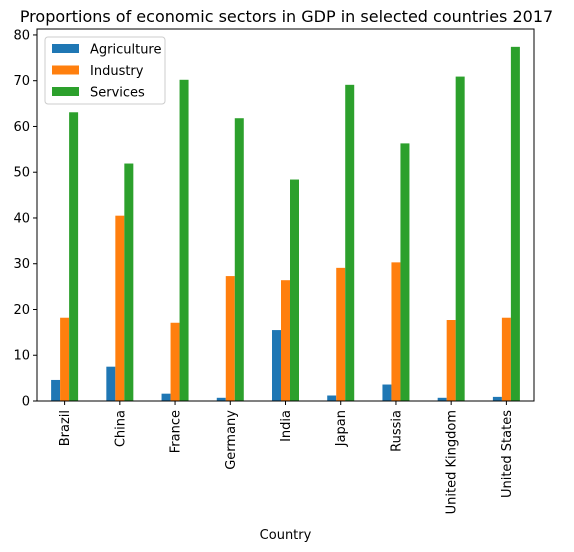 The width and height of the screenshot is (574, 552). Describe the element at coordinates (285, 340) in the screenshot. I see `bar-industry-india` at that location.